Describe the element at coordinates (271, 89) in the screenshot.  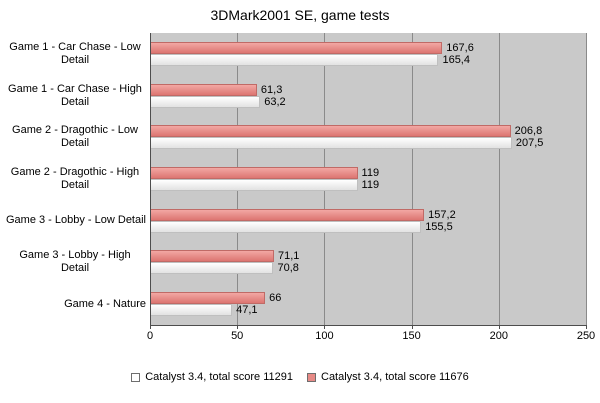
I see `value-label: 61,3` at that location.